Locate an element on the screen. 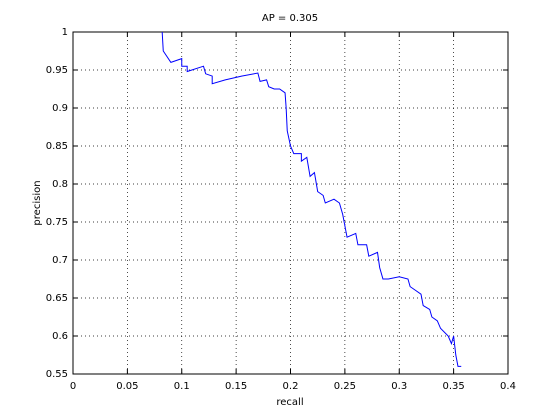 This screenshot has width=560, height=420. x-tick-label: 0.3 is located at coordinates (399, 386).